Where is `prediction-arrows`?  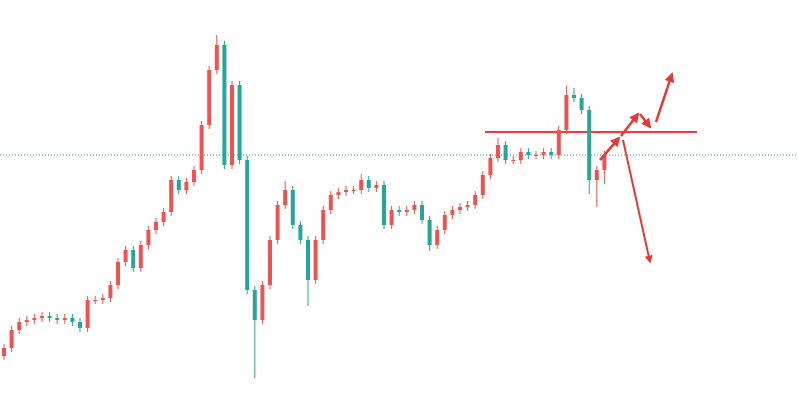 prediction-arrows is located at coordinates (637, 168).